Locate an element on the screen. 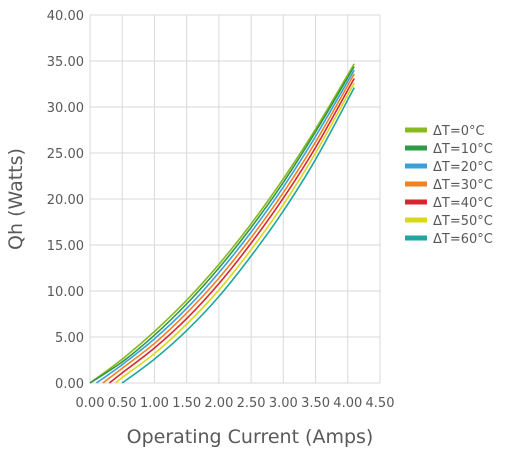 Image resolution: width=510 pixels, height=450 pixels. x-tick-label: 1.50 is located at coordinates (186, 403).